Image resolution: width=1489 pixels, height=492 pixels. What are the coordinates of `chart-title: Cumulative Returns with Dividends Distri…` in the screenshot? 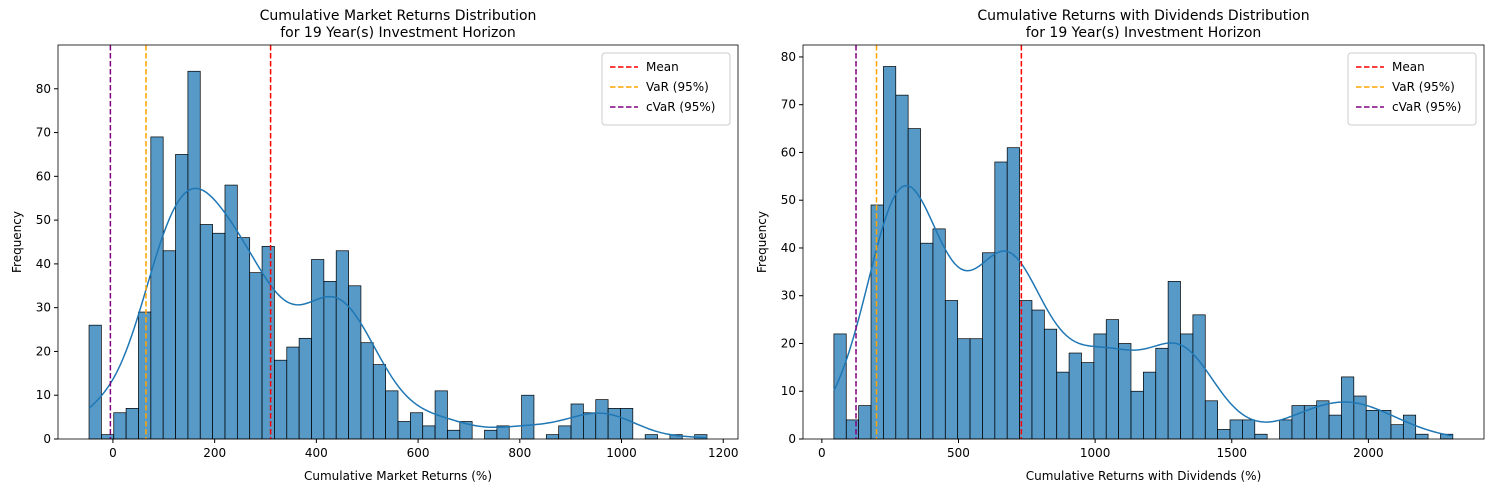 It's located at (1143, 24).